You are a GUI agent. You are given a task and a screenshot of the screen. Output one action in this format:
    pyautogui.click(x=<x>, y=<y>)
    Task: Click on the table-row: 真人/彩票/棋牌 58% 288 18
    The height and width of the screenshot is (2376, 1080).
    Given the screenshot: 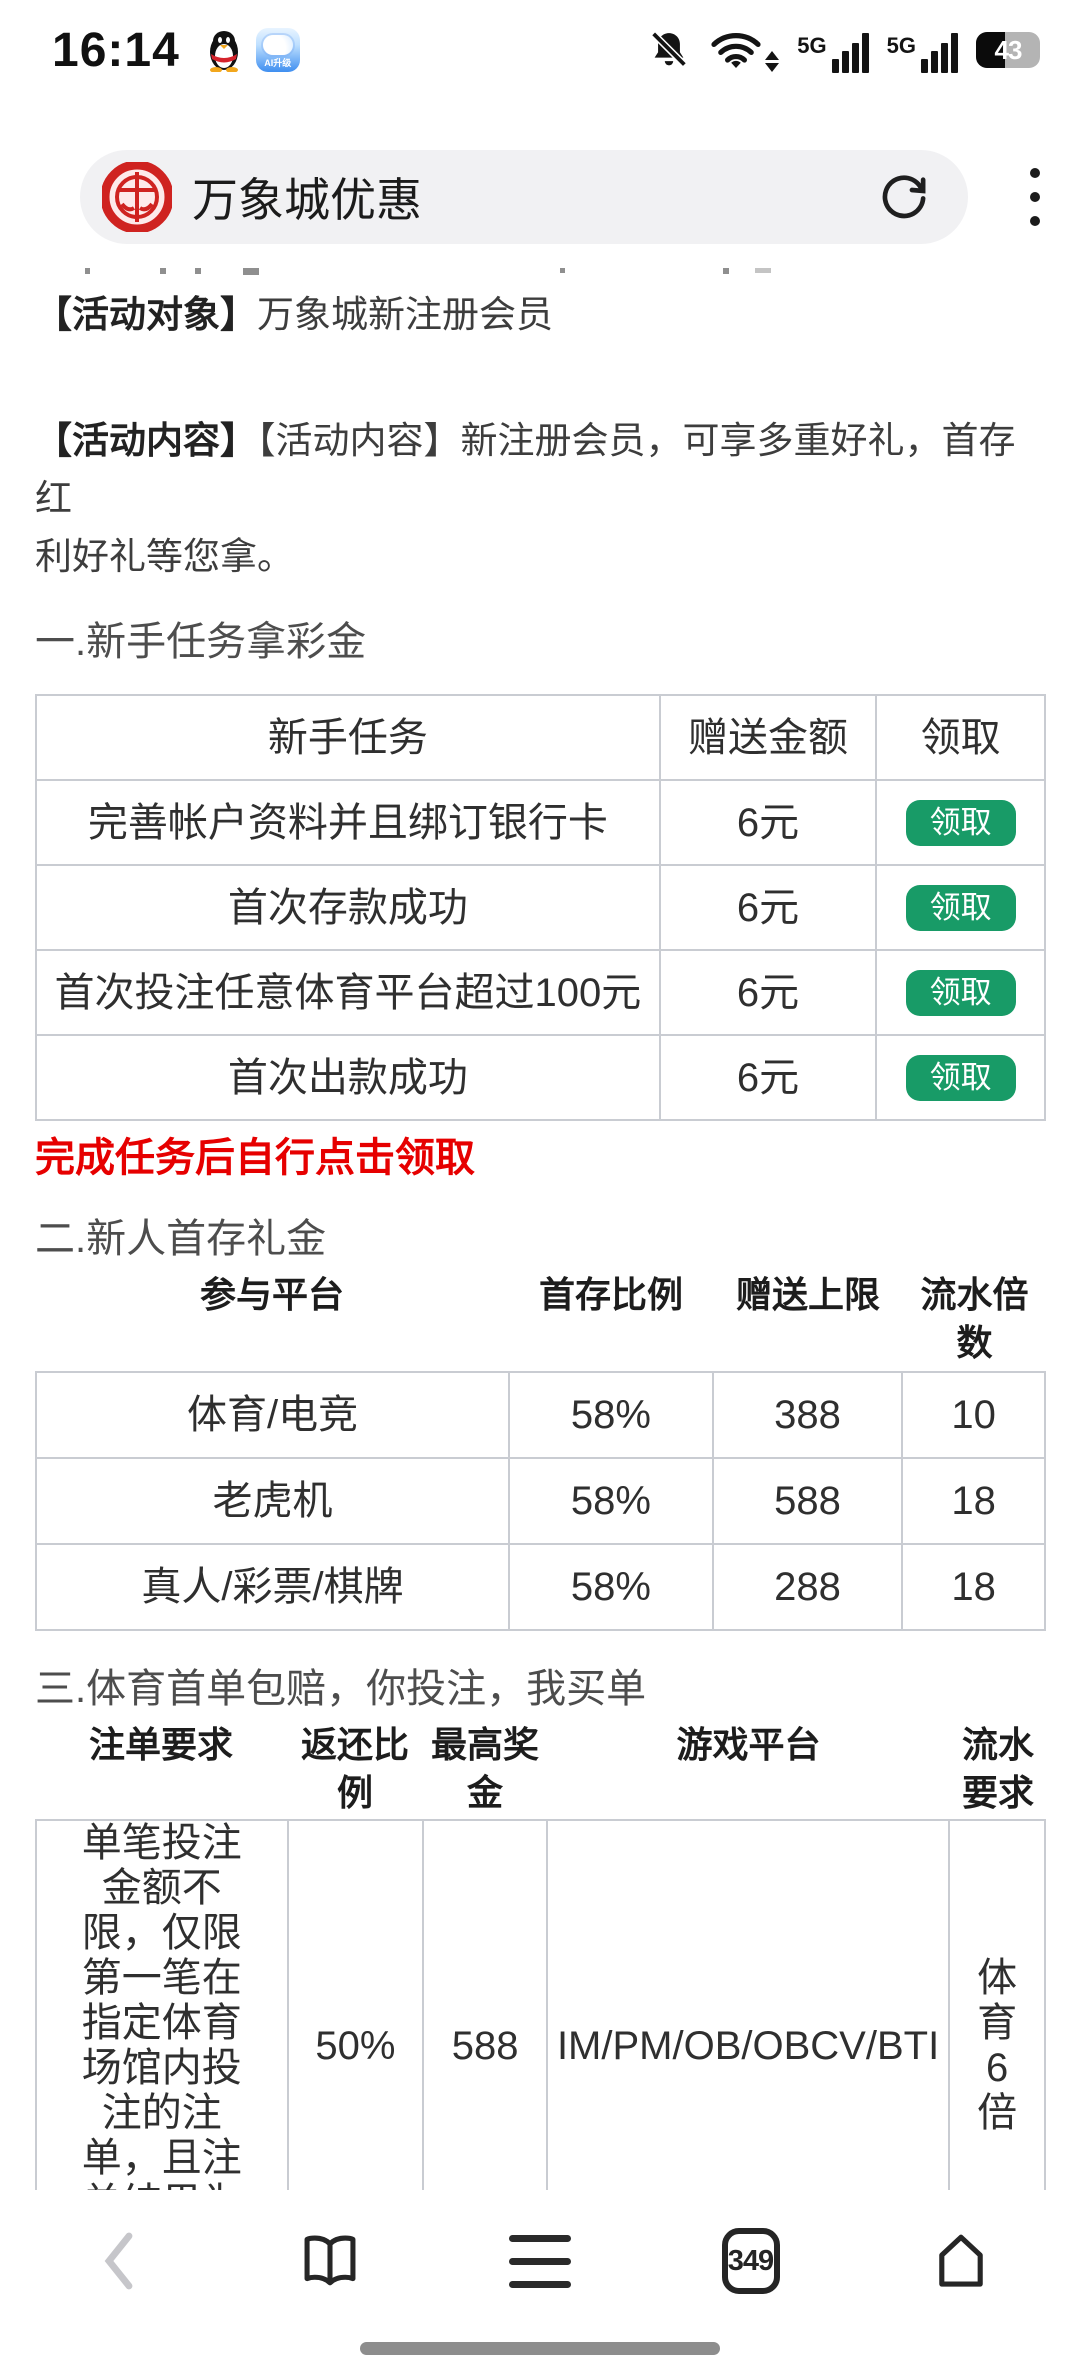 What is the action you would take?
    pyautogui.click(x=541, y=1588)
    